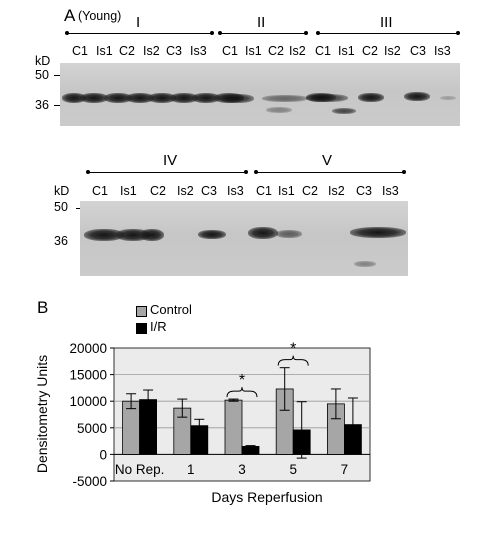  What do you see at coordinates (220, 33) in the screenshot?
I see `group-line-ii-start` at bounding box center [220, 33].